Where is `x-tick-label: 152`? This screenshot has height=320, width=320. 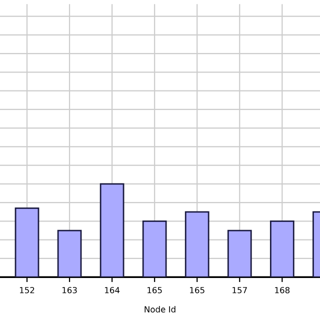
x-tick-label: 152 is located at coordinates (27, 290).